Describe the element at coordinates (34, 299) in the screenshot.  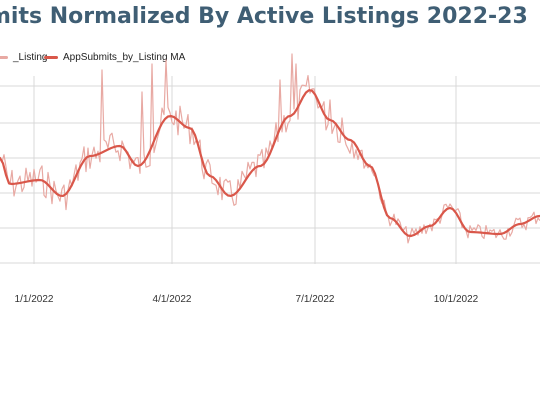
I see `x-tick-label: 1/1/2022` at that location.